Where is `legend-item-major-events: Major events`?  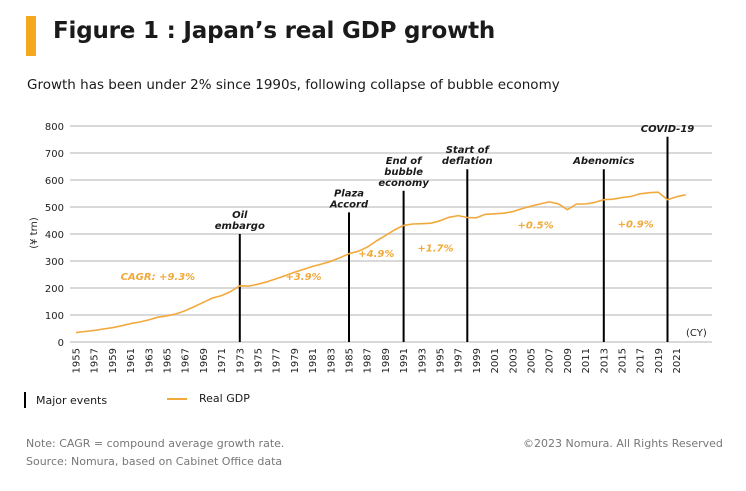 legend-item-major-events: Major events is located at coordinates (65, 400).